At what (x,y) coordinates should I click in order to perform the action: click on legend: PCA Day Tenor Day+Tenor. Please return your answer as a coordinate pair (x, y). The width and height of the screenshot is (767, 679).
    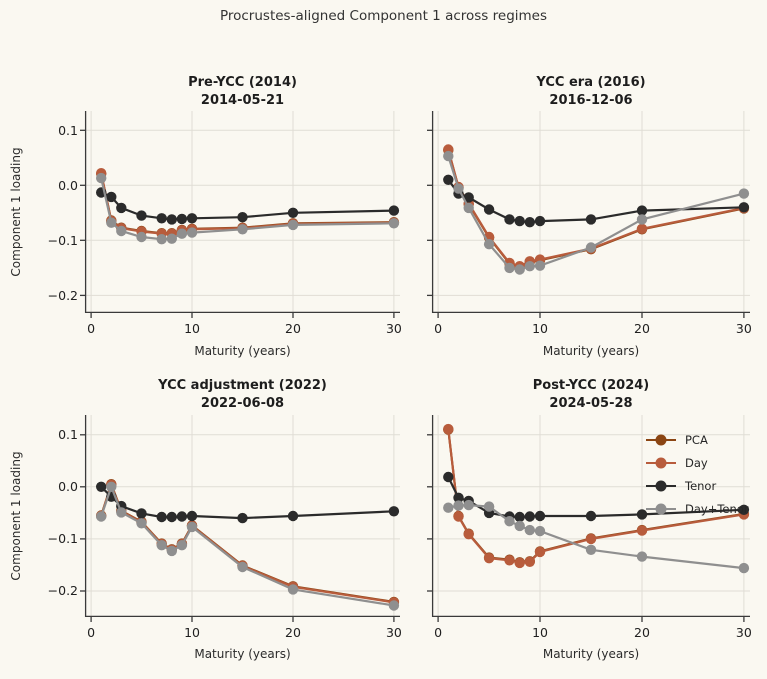
    Looking at the image, I should click on (696, 474).